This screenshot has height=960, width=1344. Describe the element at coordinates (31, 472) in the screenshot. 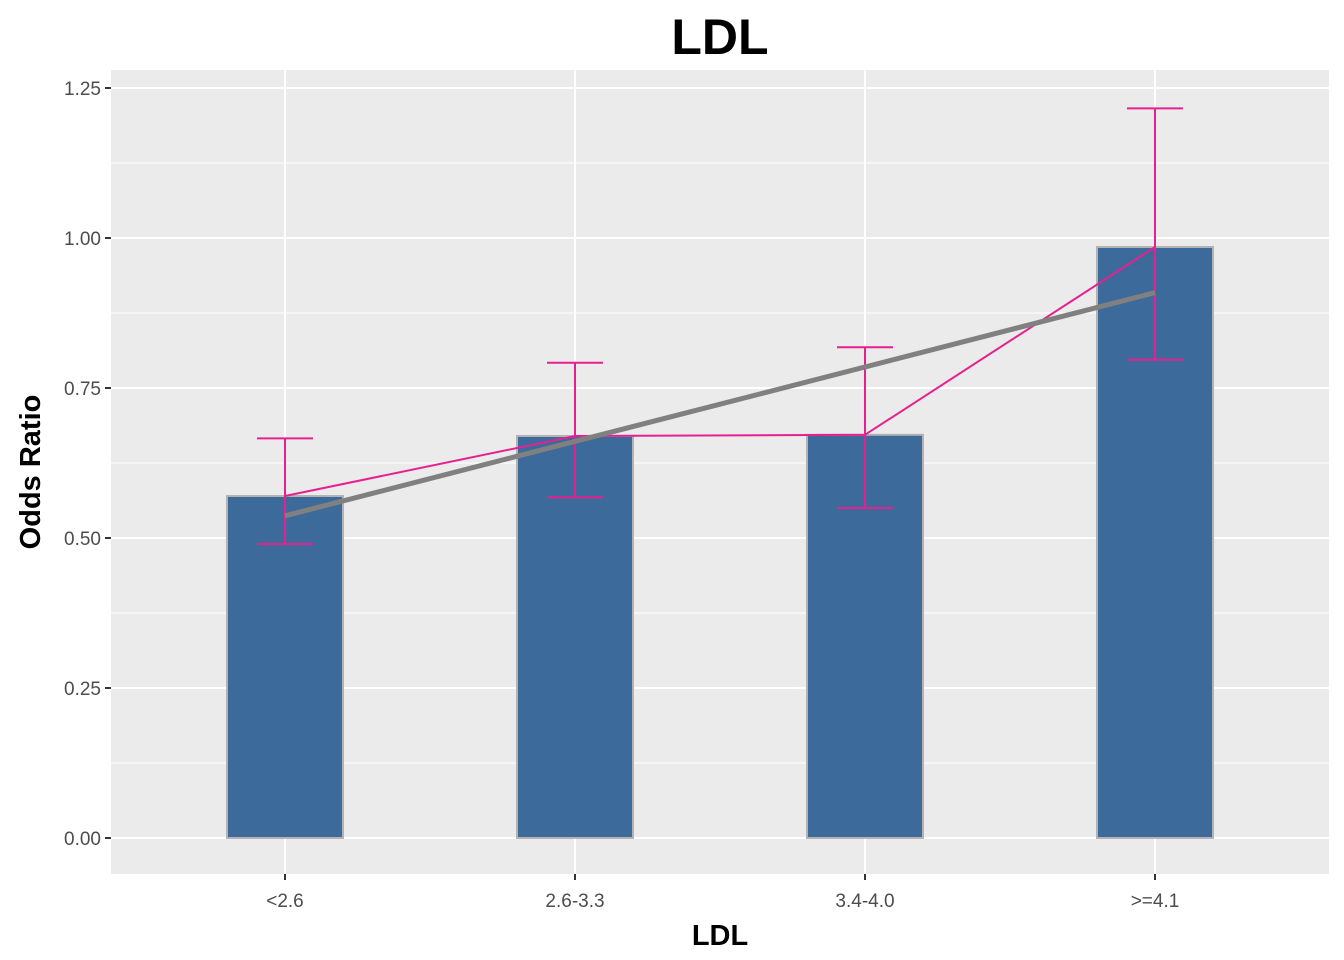

I see `y-axis-title: Odds Ratio` at that location.